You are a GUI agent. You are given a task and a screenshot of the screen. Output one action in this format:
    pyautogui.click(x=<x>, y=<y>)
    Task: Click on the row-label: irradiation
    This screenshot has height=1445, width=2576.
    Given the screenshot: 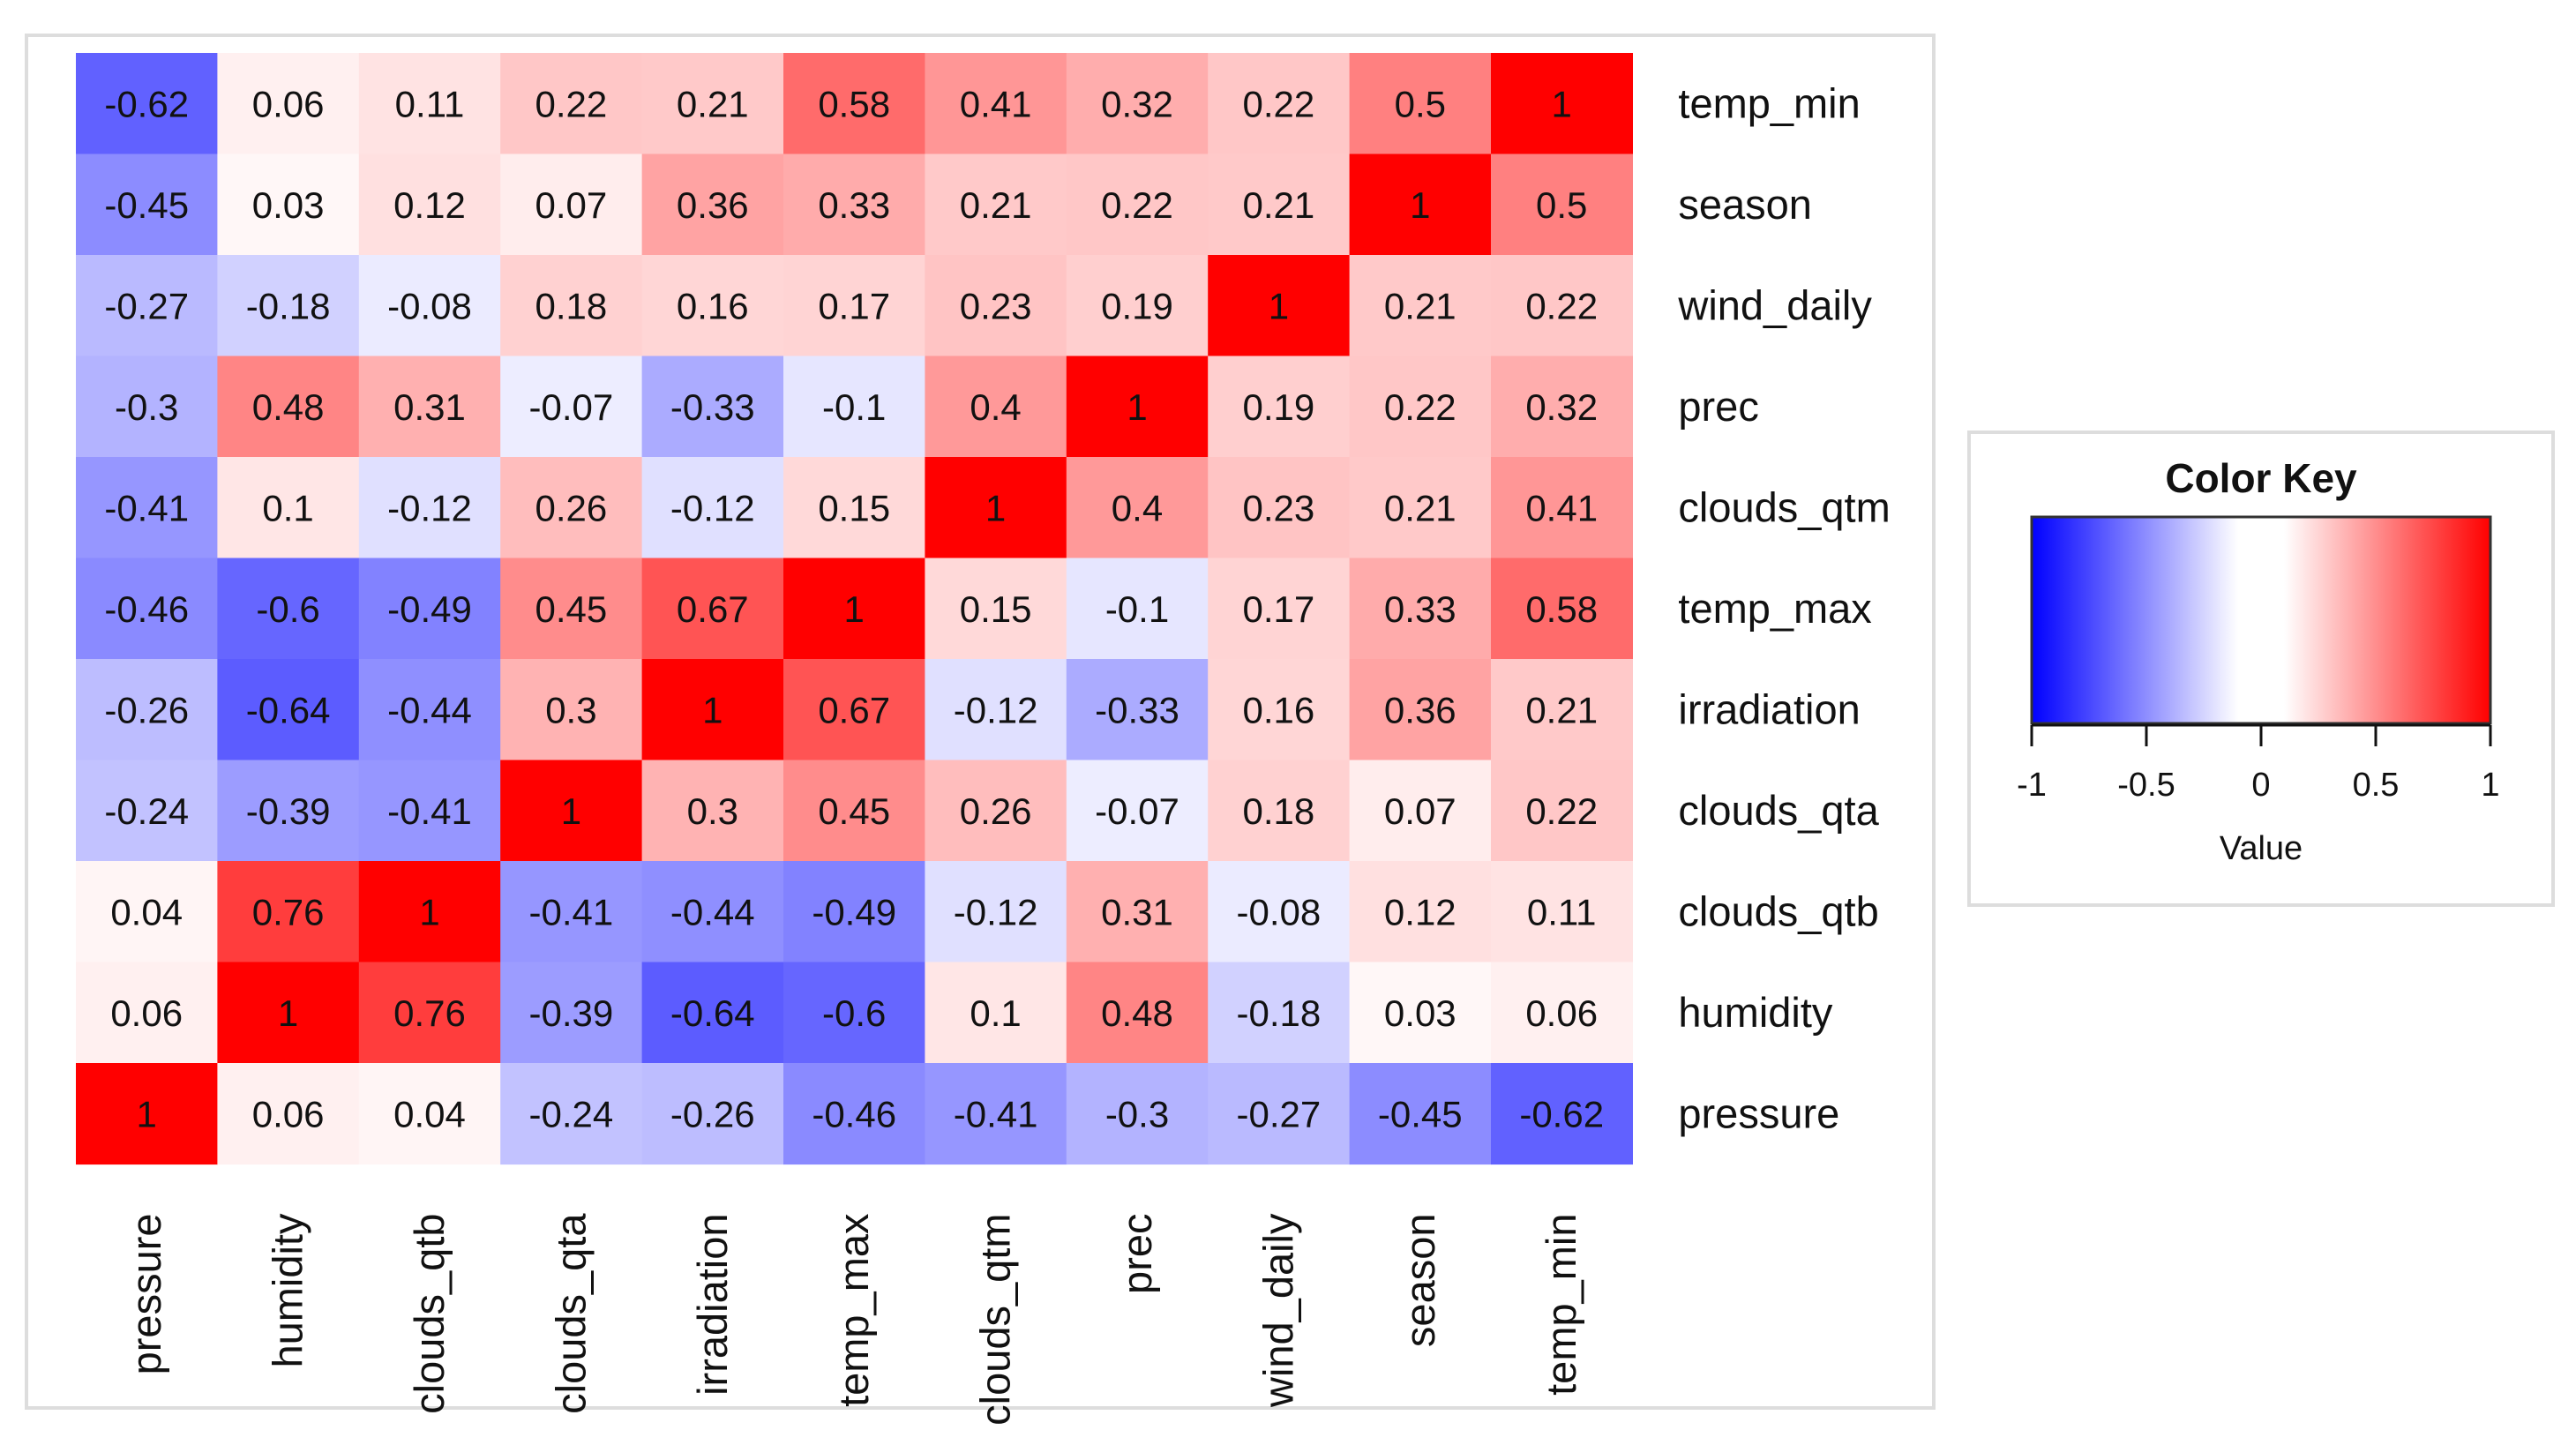 What is the action you would take?
    pyautogui.click(x=1769, y=708)
    